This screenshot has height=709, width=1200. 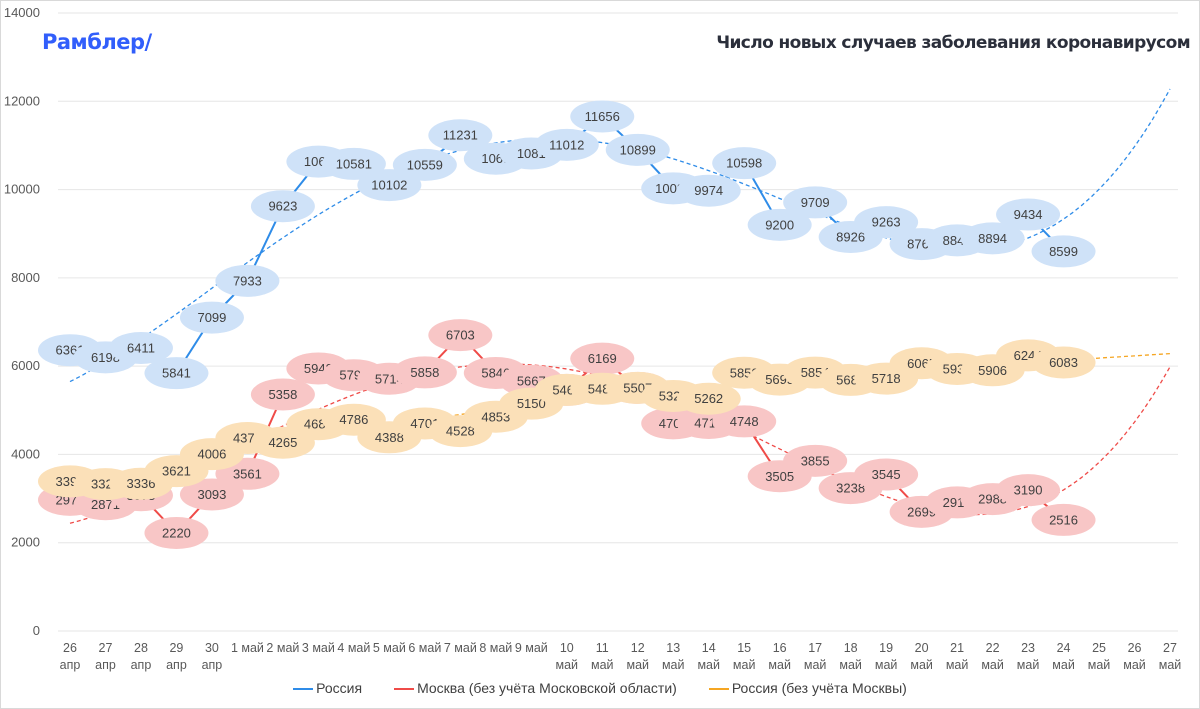 I want to click on data-label: 3621, so click(x=176, y=471).